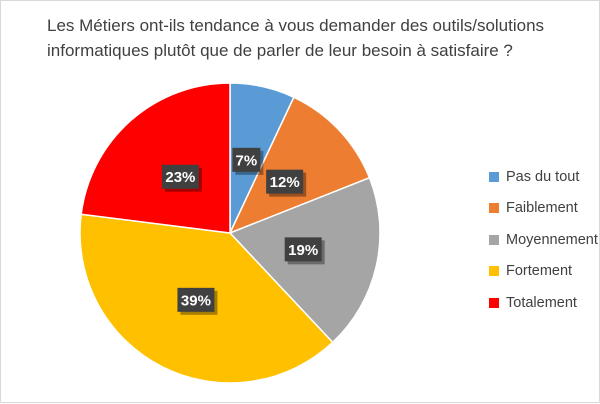 This screenshot has width=600, height=404. I want to click on data-label-moyennement: 19%, so click(304, 251).